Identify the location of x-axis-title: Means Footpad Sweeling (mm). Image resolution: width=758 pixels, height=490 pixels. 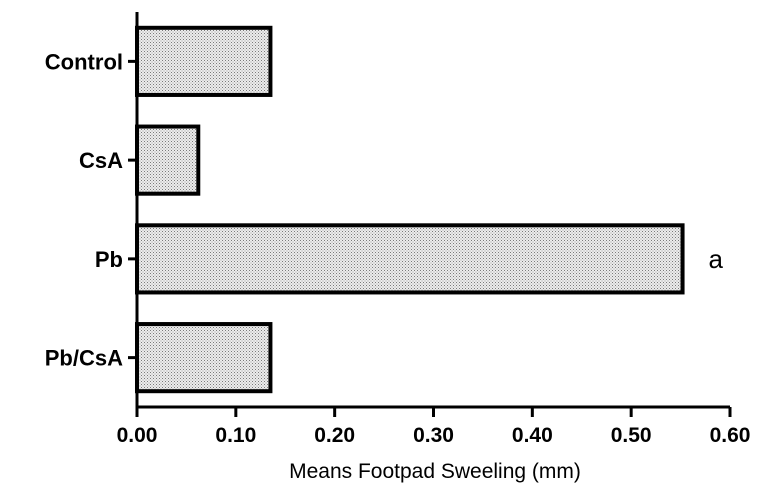
(435, 471).